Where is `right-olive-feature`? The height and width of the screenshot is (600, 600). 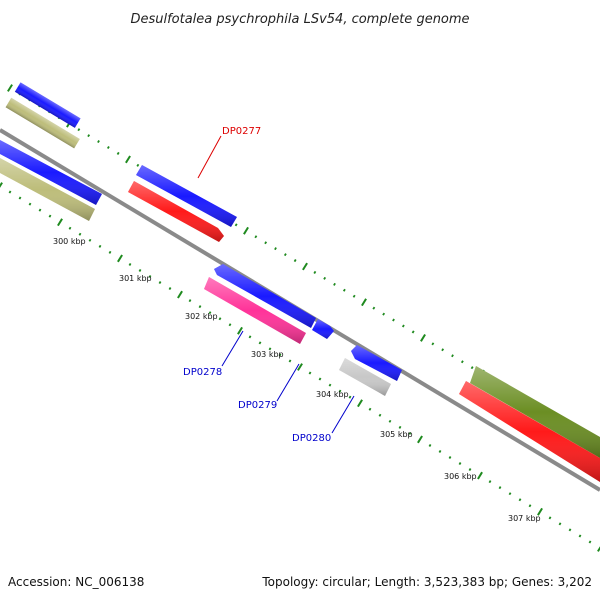 right-olive-feature is located at coordinates (535, 412).